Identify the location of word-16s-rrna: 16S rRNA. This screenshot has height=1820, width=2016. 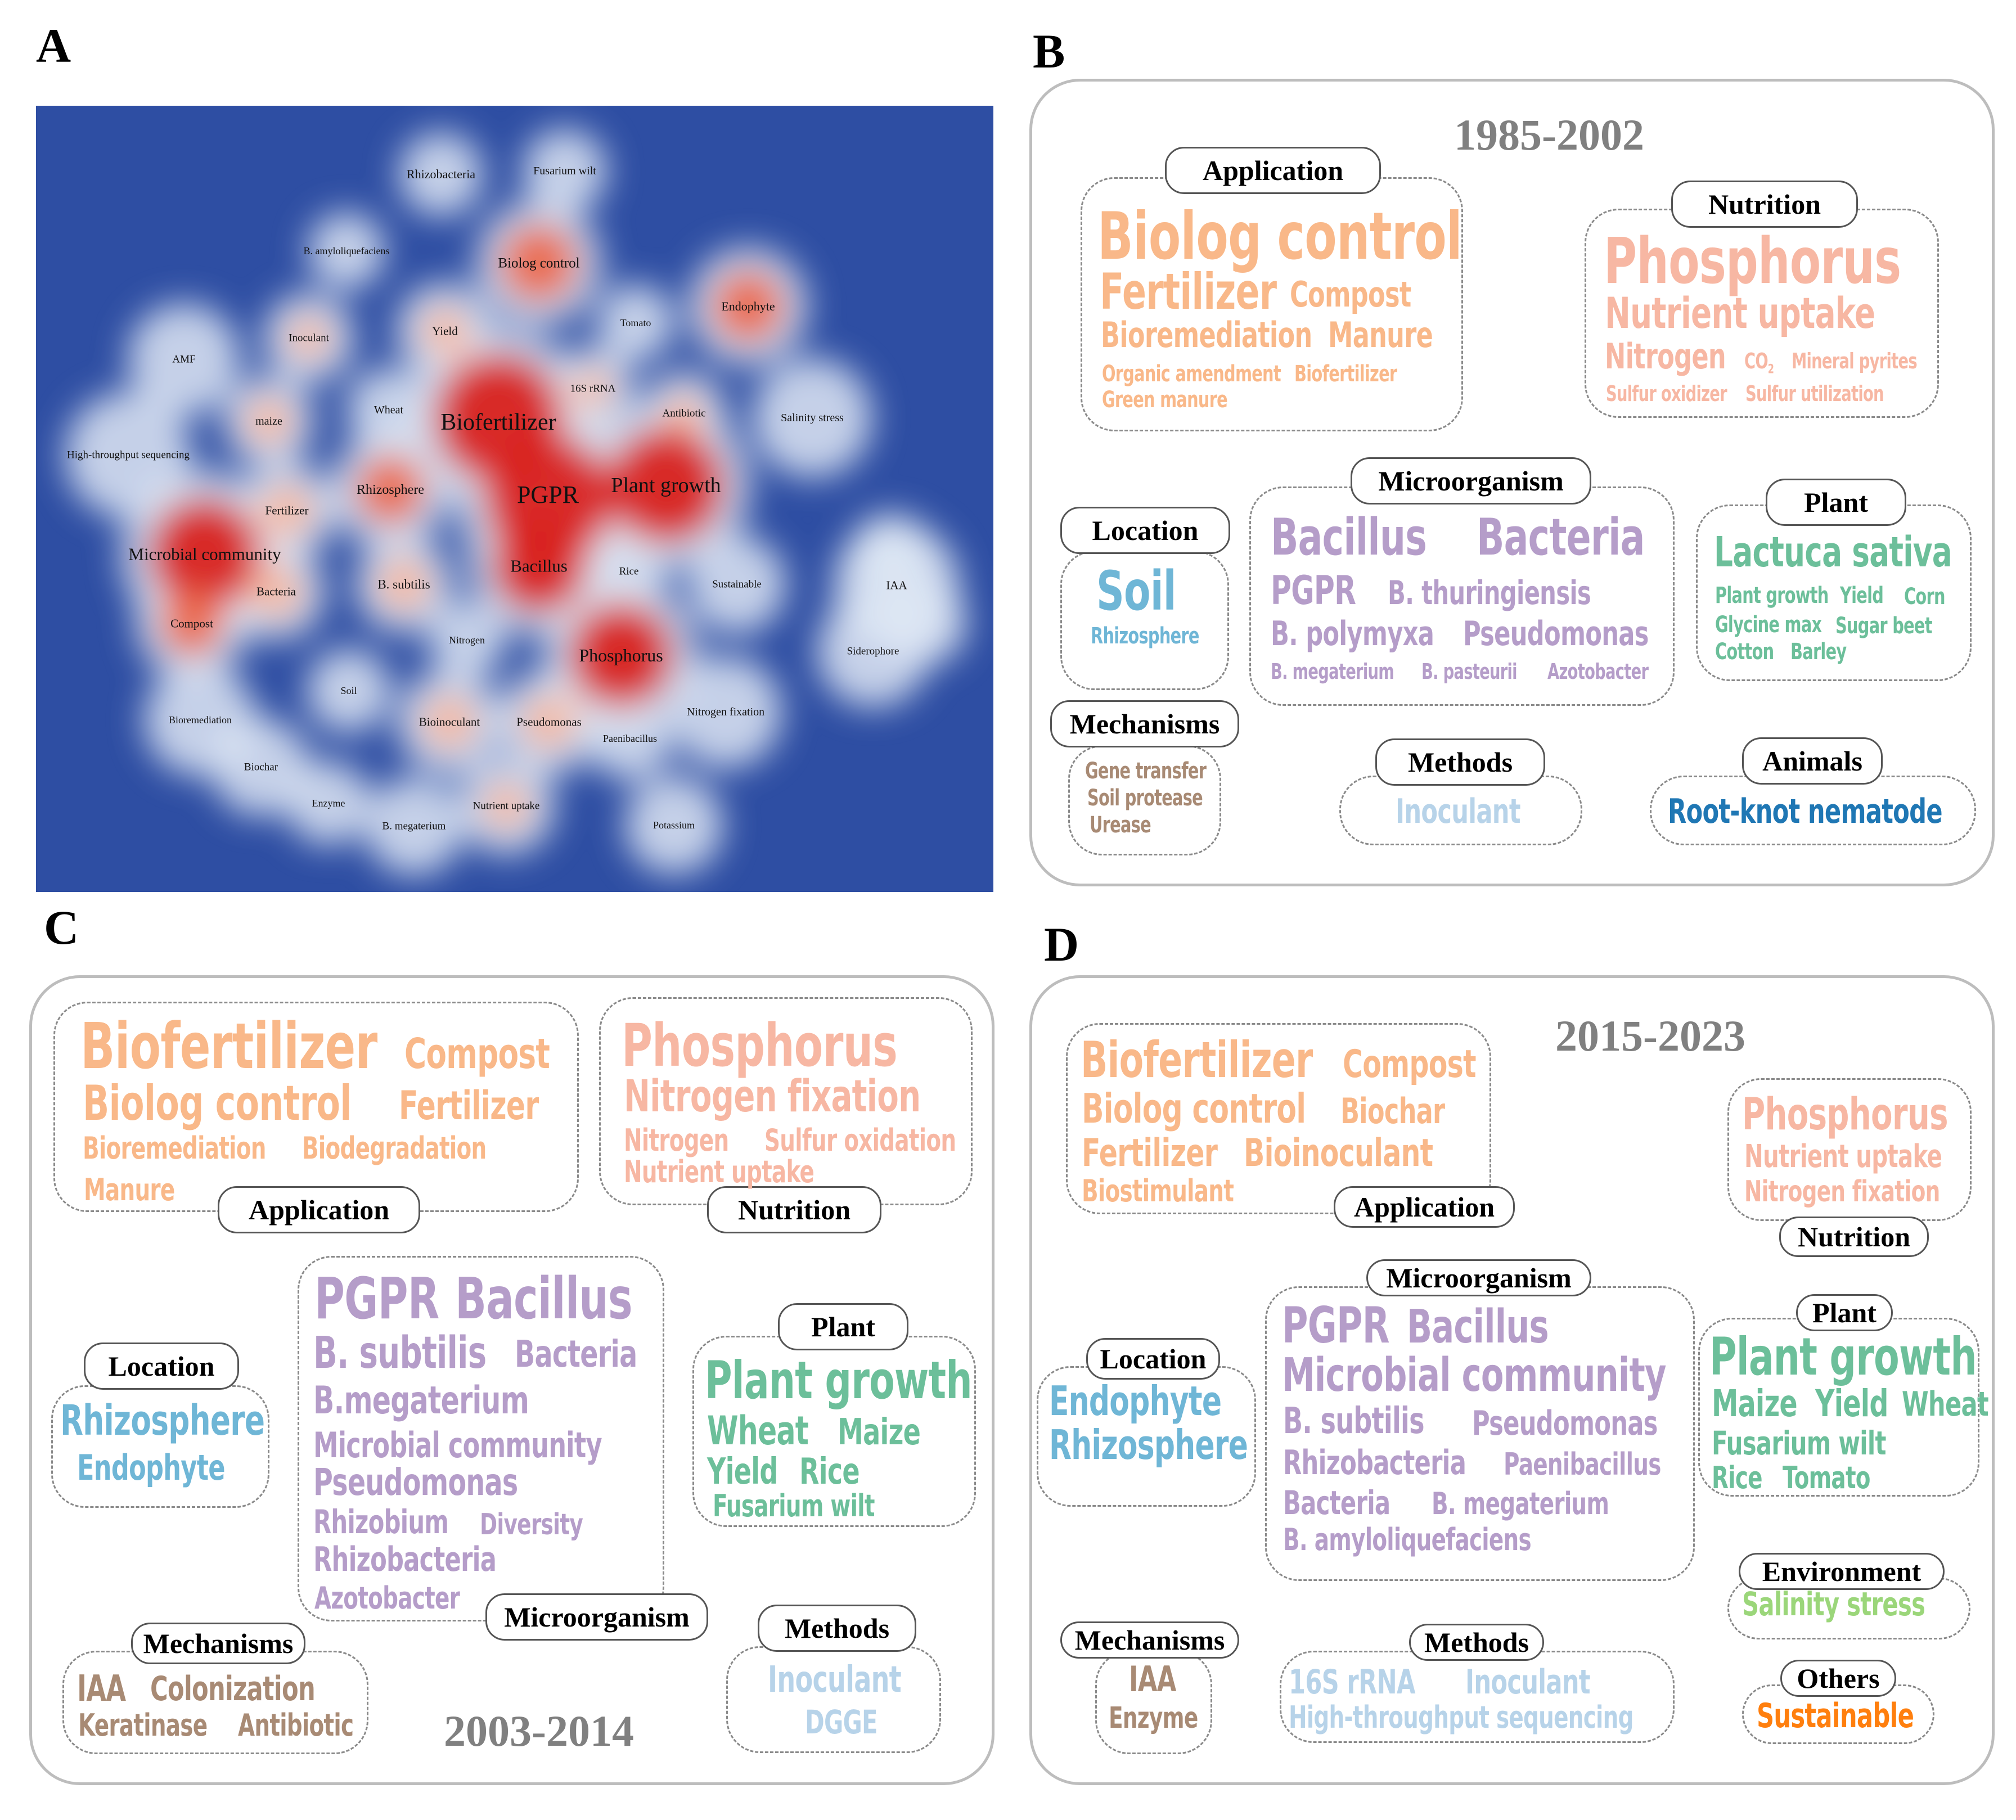
(1352, 1682).